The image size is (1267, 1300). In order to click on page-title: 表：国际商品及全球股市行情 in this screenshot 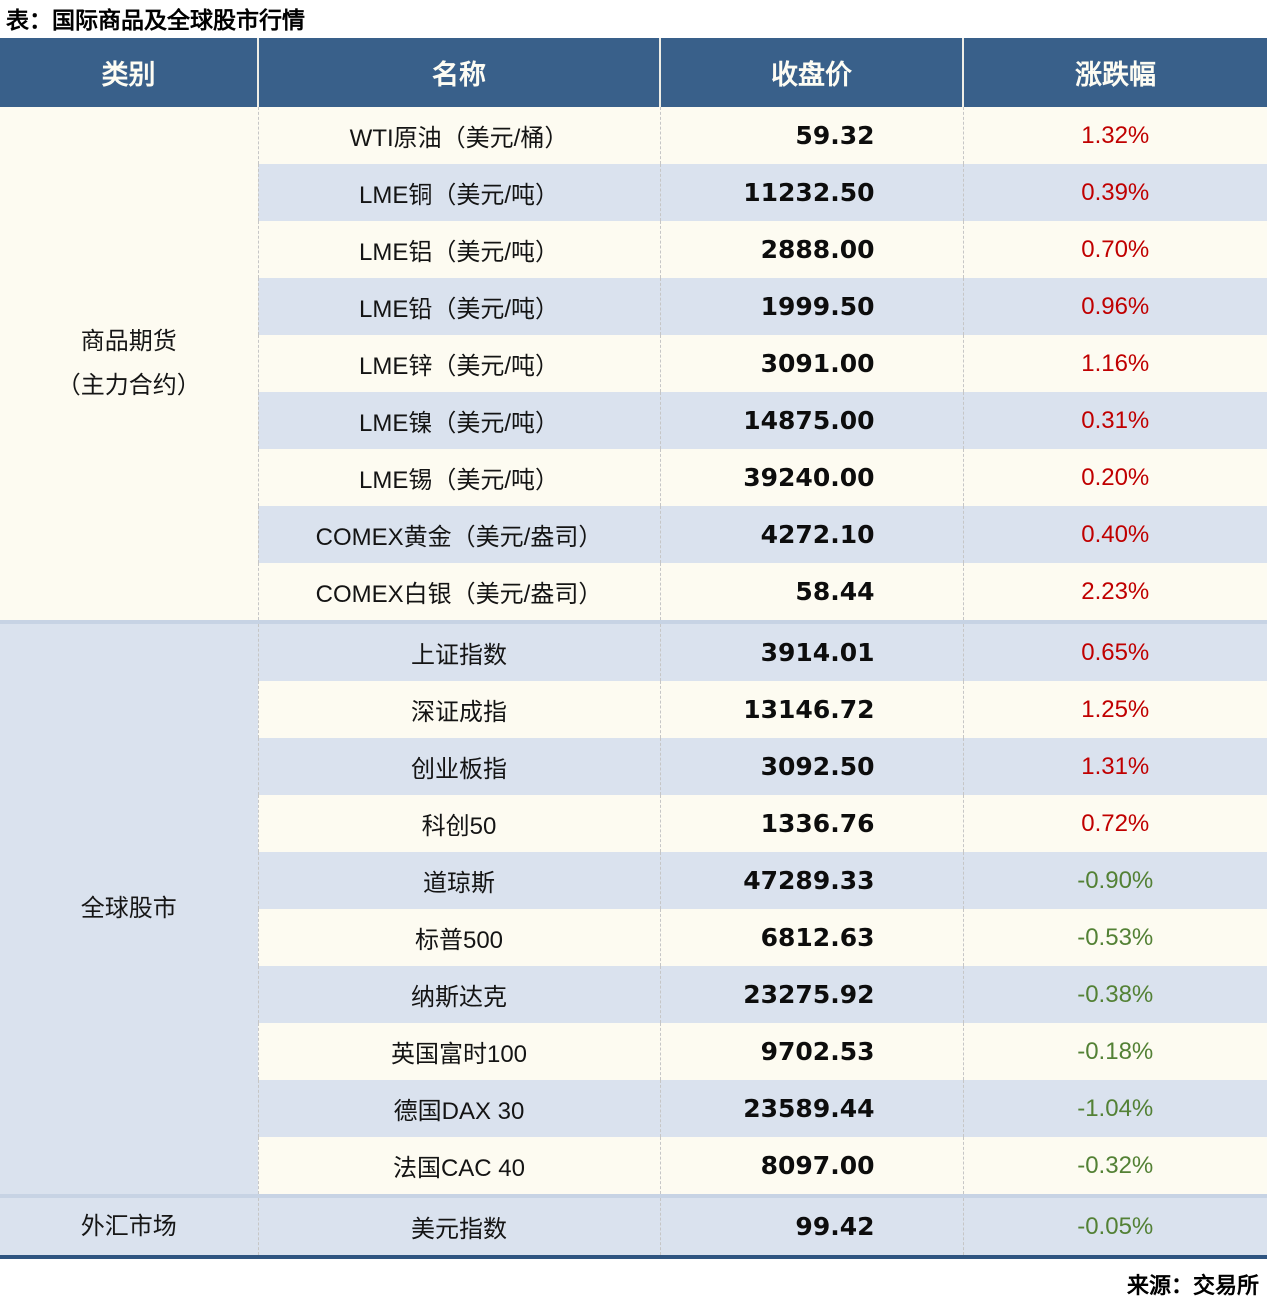, I will do `click(155, 20)`.